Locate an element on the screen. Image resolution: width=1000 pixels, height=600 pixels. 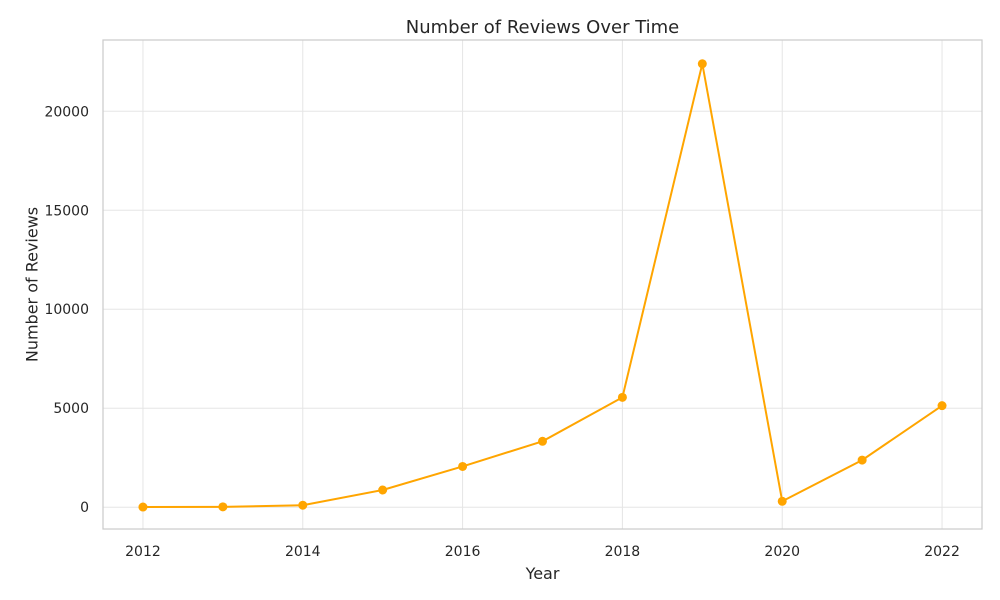
x-tick-label: 2018 is located at coordinates (623, 552).